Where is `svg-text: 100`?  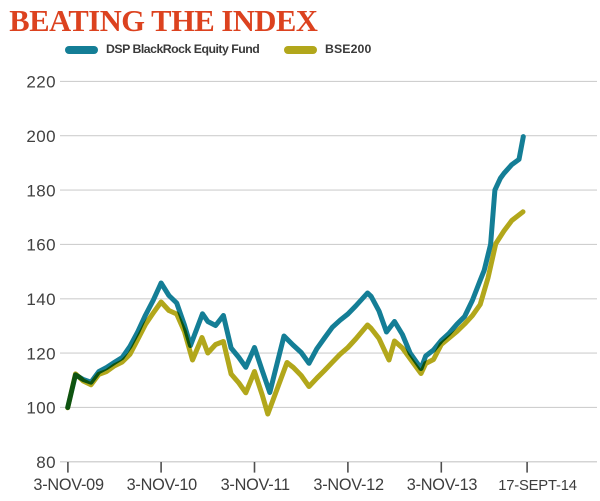
svg-text: 100 is located at coordinates (41, 408).